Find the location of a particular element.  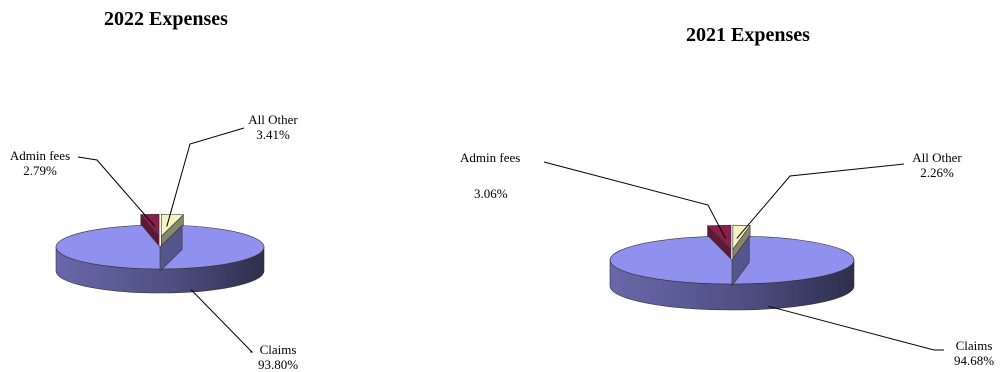

label-claims: Claims 94.68% is located at coordinates (974, 353).